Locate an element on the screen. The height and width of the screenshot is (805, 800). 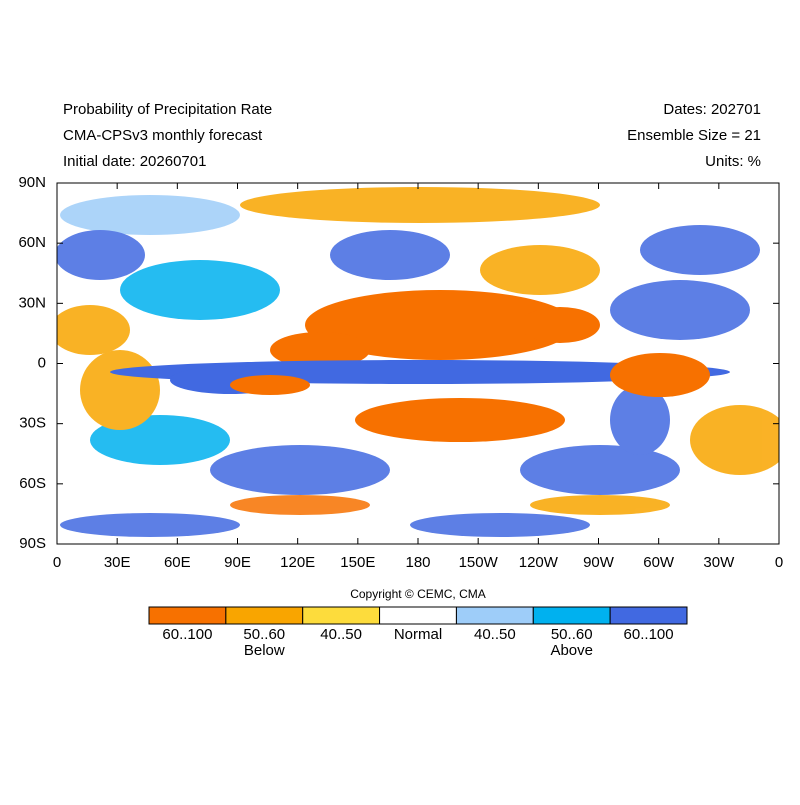
lon-label: 60W is located at coordinates (659, 562).